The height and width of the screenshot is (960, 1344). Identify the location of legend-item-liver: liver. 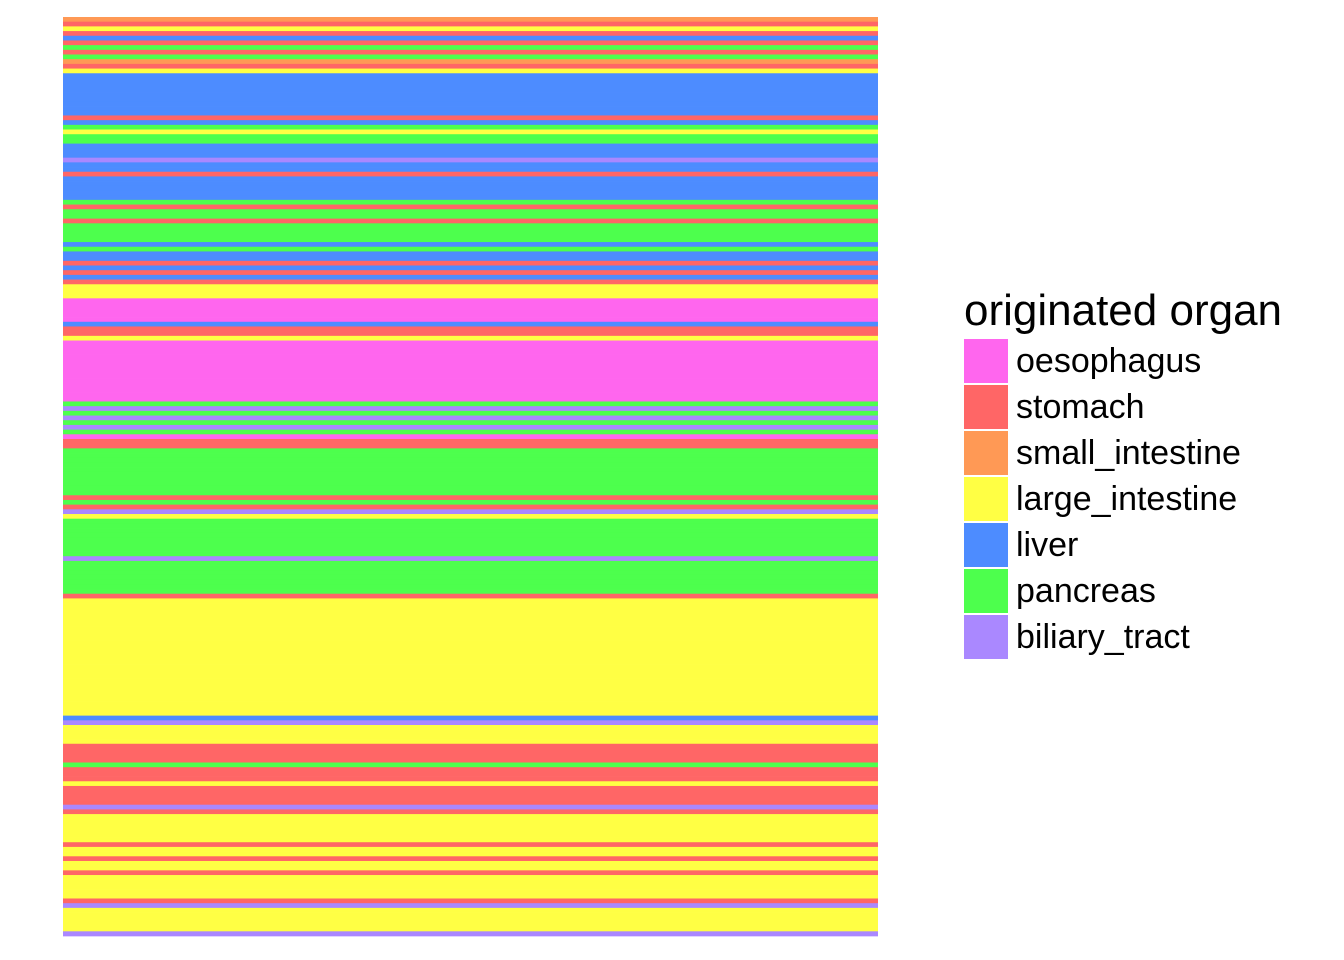
(1123, 545).